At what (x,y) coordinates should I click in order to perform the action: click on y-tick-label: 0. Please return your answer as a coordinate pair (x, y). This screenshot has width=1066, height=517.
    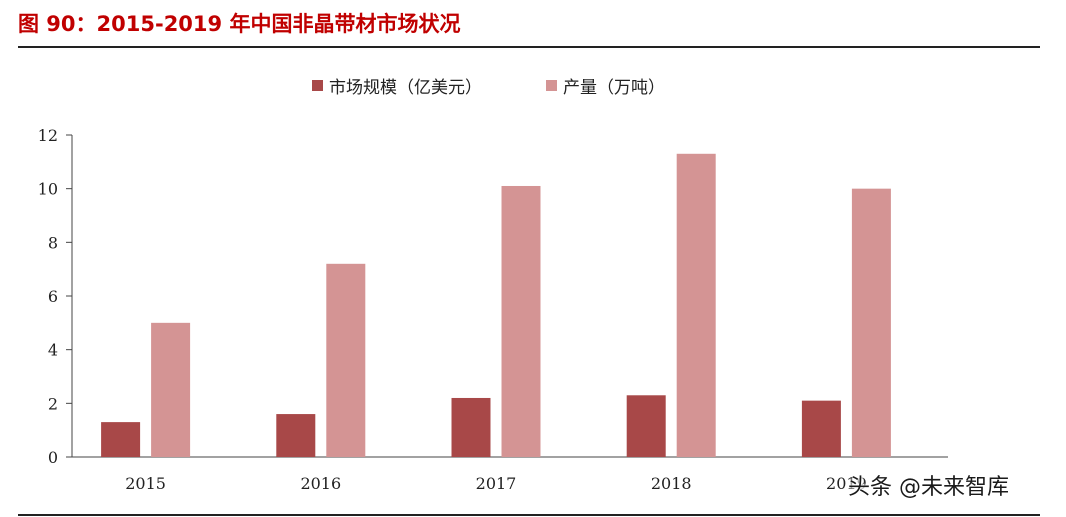
    Looking at the image, I should click on (53, 457).